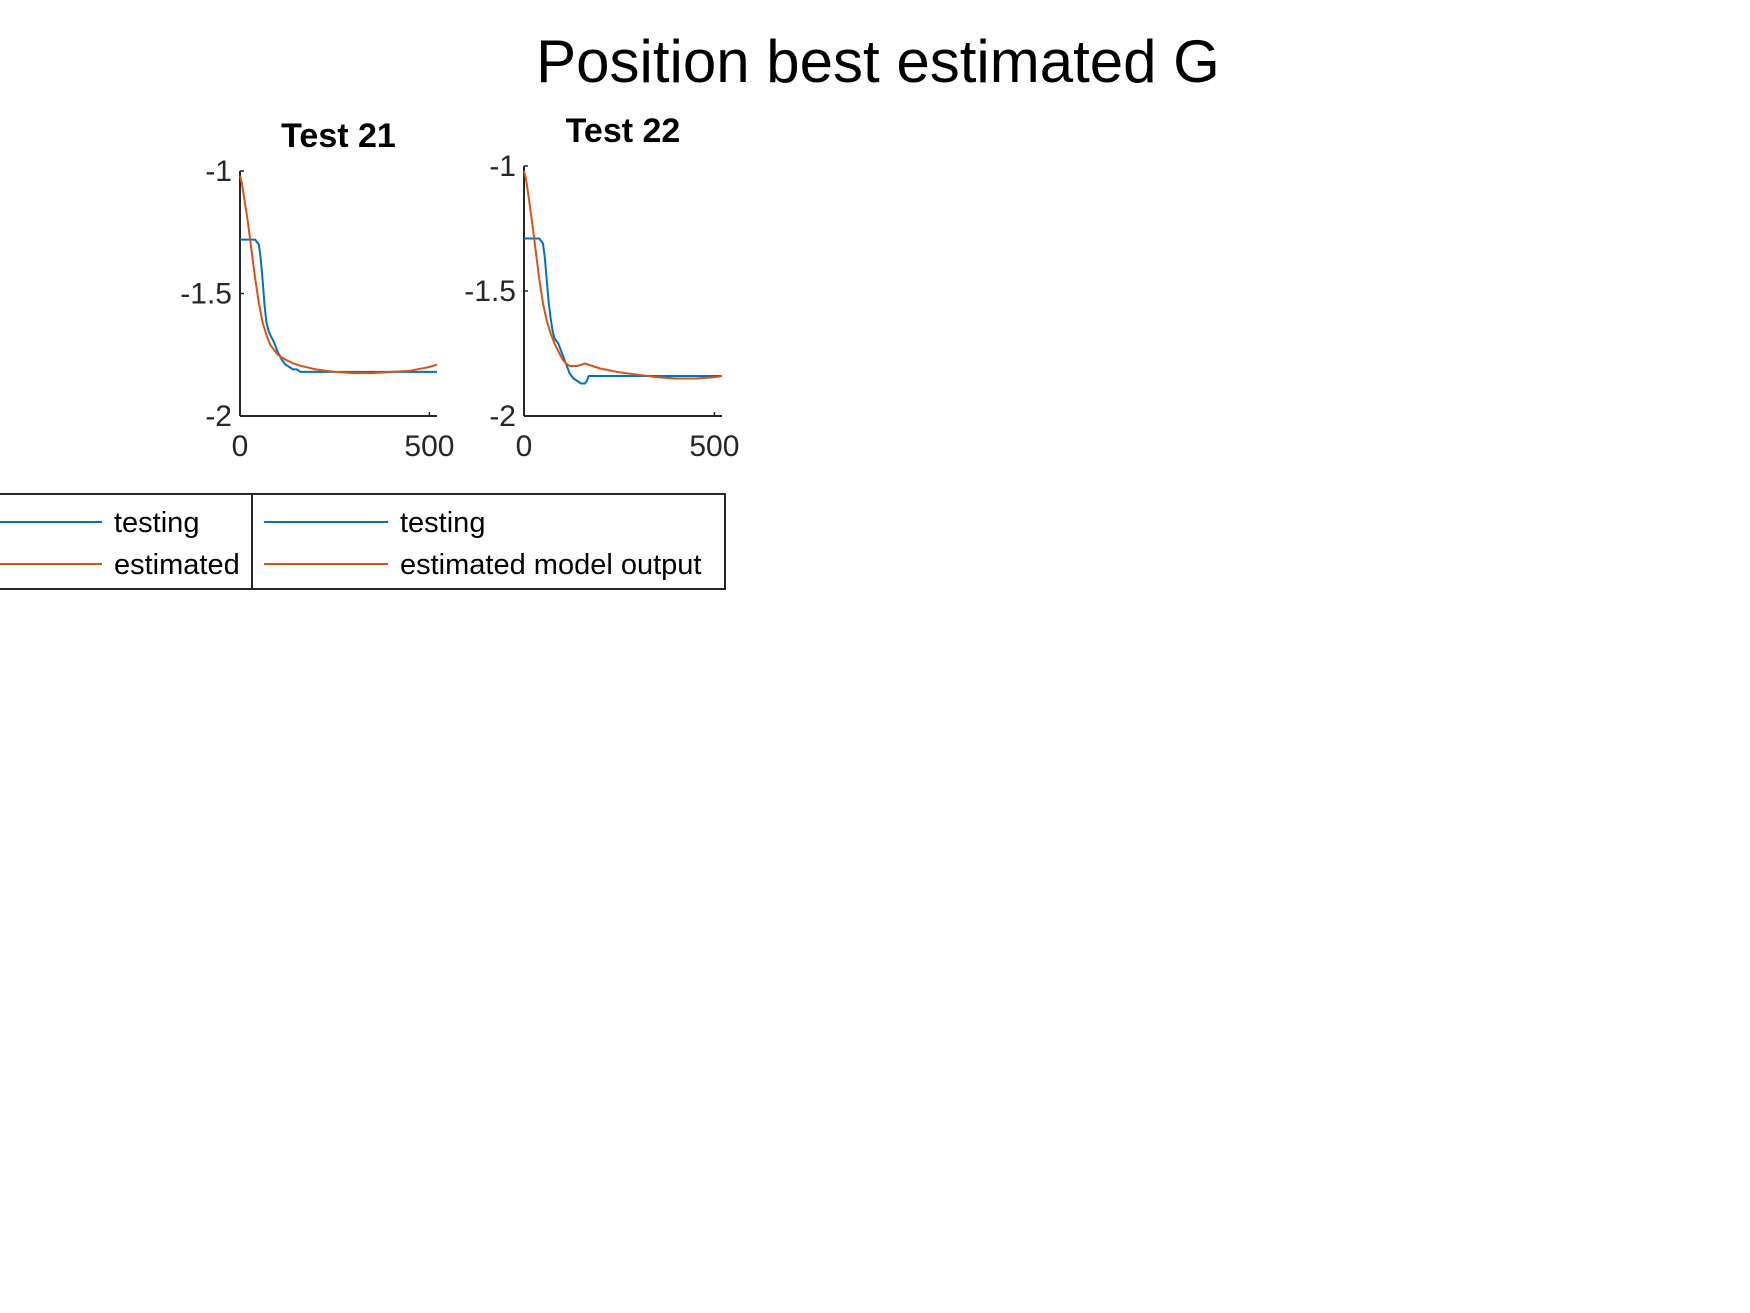  What do you see at coordinates (878, 61) in the screenshot?
I see `figure-title: Position best estimated G` at bounding box center [878, 61].